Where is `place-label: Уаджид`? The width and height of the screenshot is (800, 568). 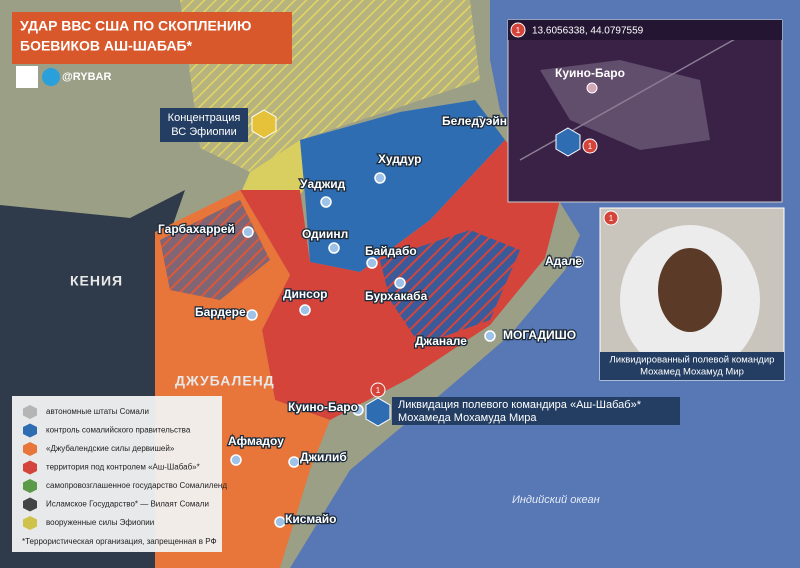 place-label: Уаджид is located at coordinates (323, 184).